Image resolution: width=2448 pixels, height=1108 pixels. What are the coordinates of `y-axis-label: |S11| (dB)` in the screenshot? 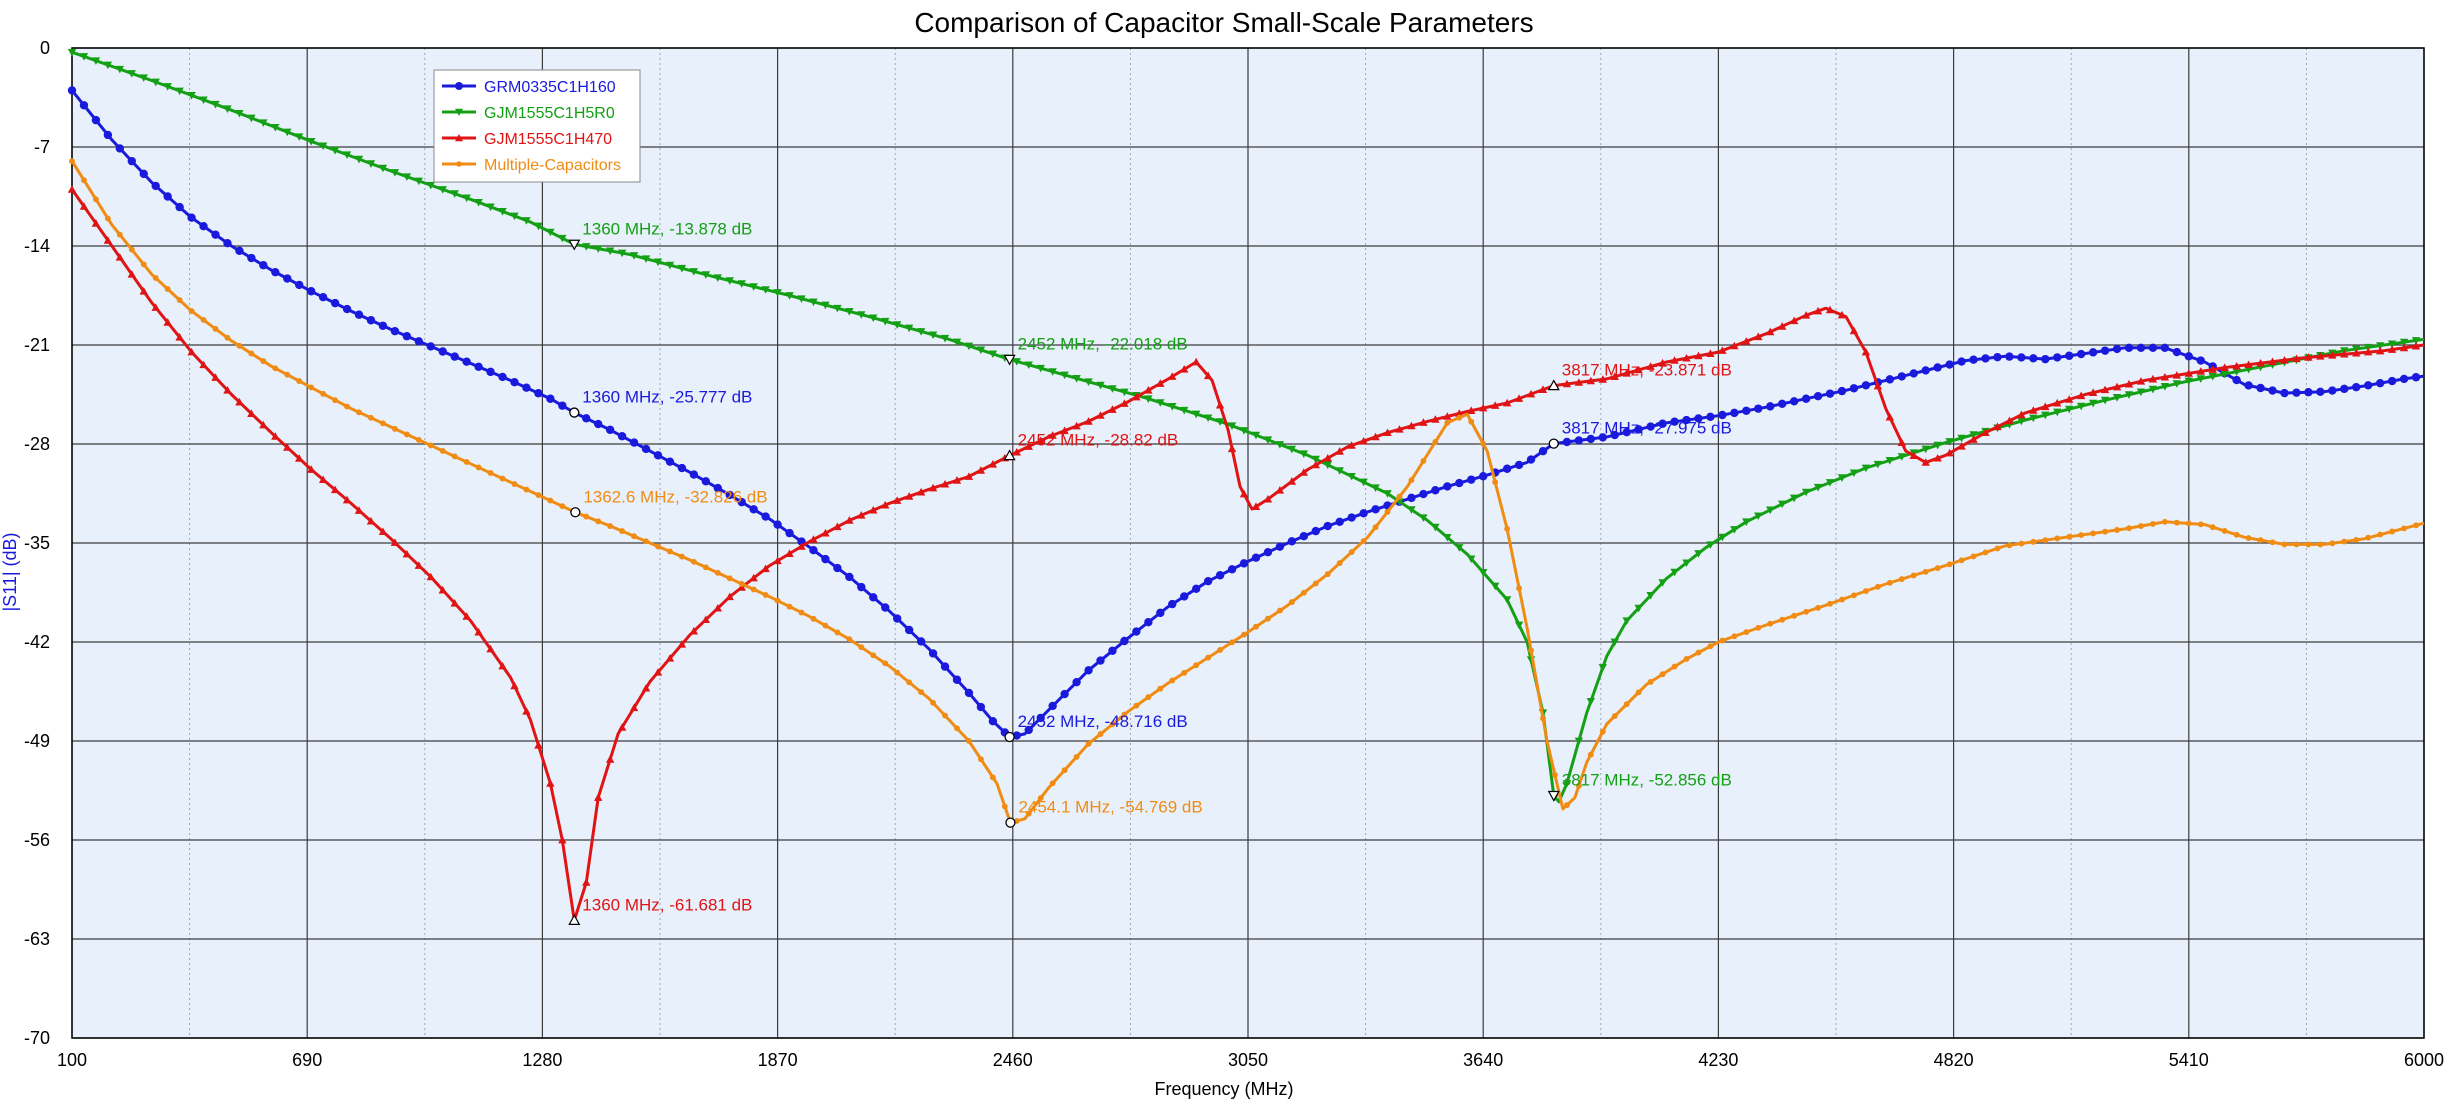 It's located at (10, 571).